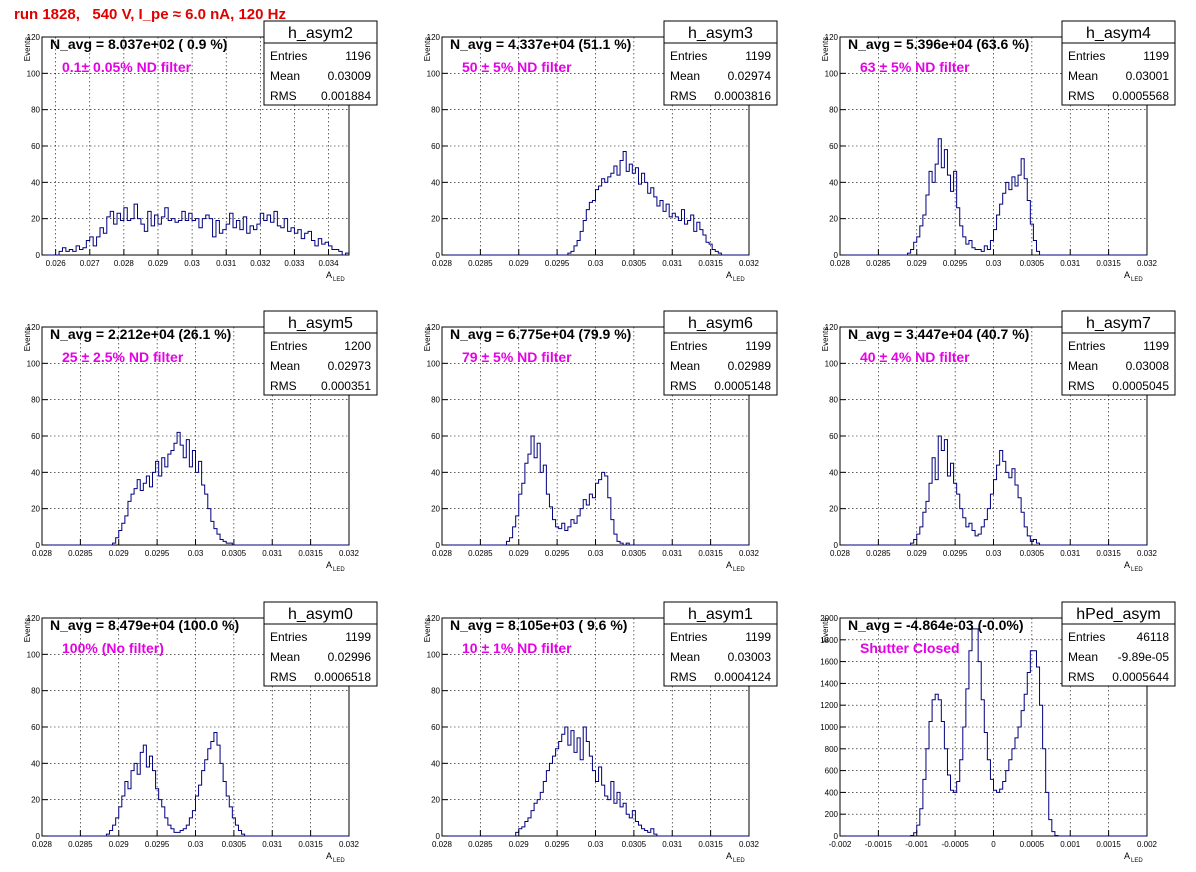 This screenshot has height=872, width=1196. I want to click on stats-row-value: 1199, so click(758, 346).